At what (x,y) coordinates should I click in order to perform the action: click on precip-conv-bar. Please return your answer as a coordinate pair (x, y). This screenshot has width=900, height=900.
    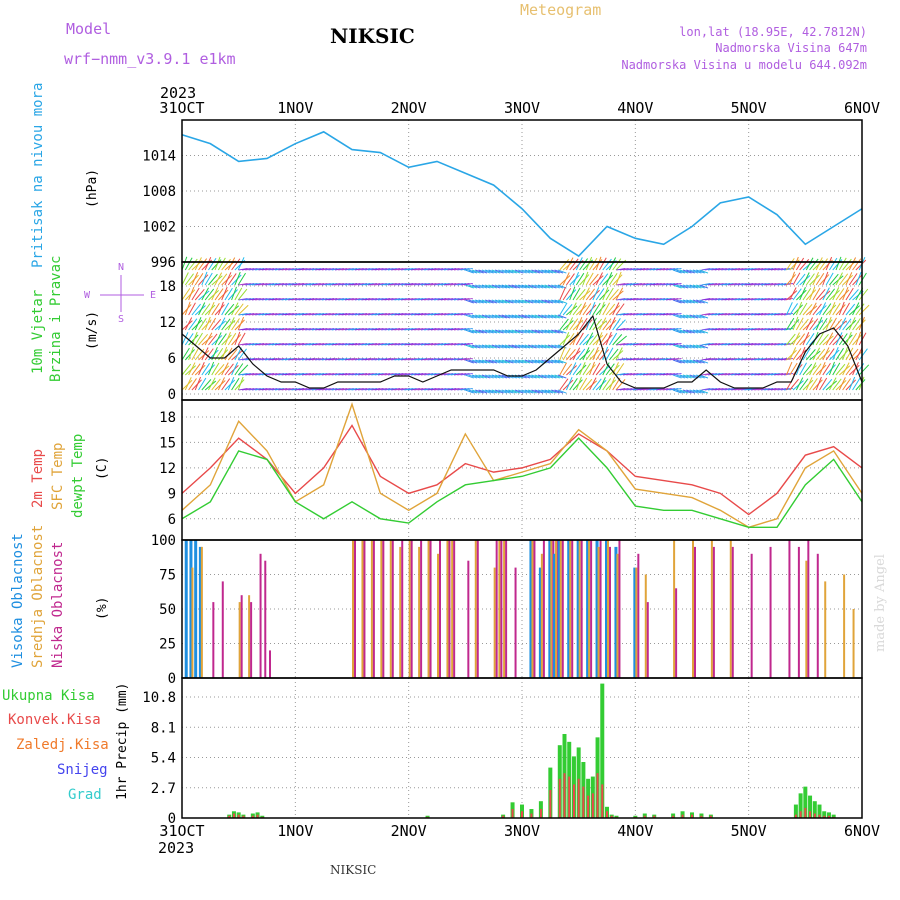
    Looking at the image, I should click on (795, 816).